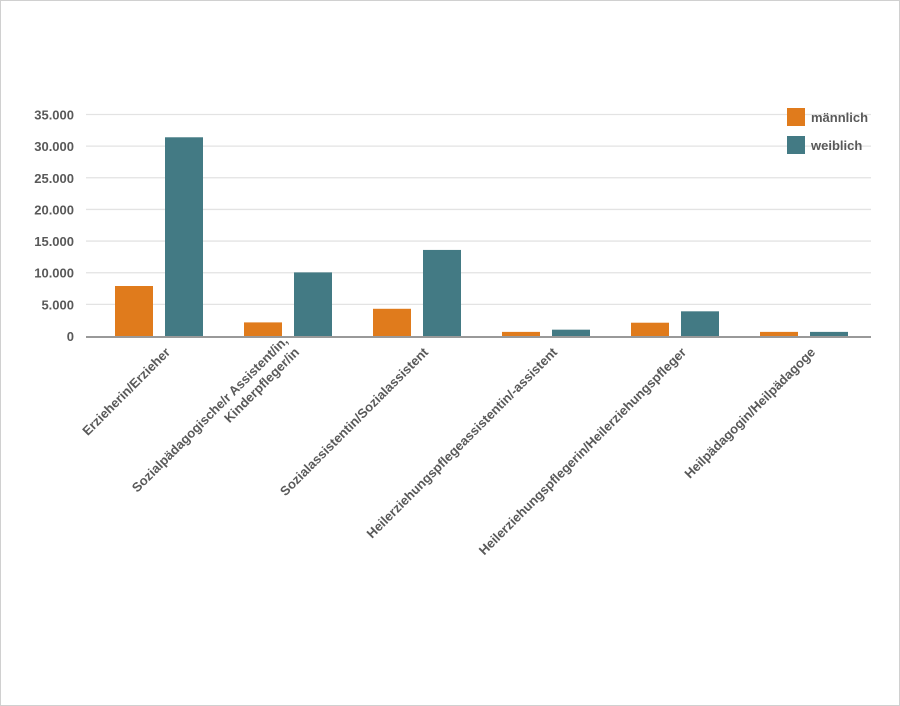 Image resolution: width=900 pixels, height=706 pixels. What do you see at coordinates (749, 413) in the screenshot?
I see `x-category-label: Heilpädagogin/Heilpädagoge` at bounding box center [749, 413].